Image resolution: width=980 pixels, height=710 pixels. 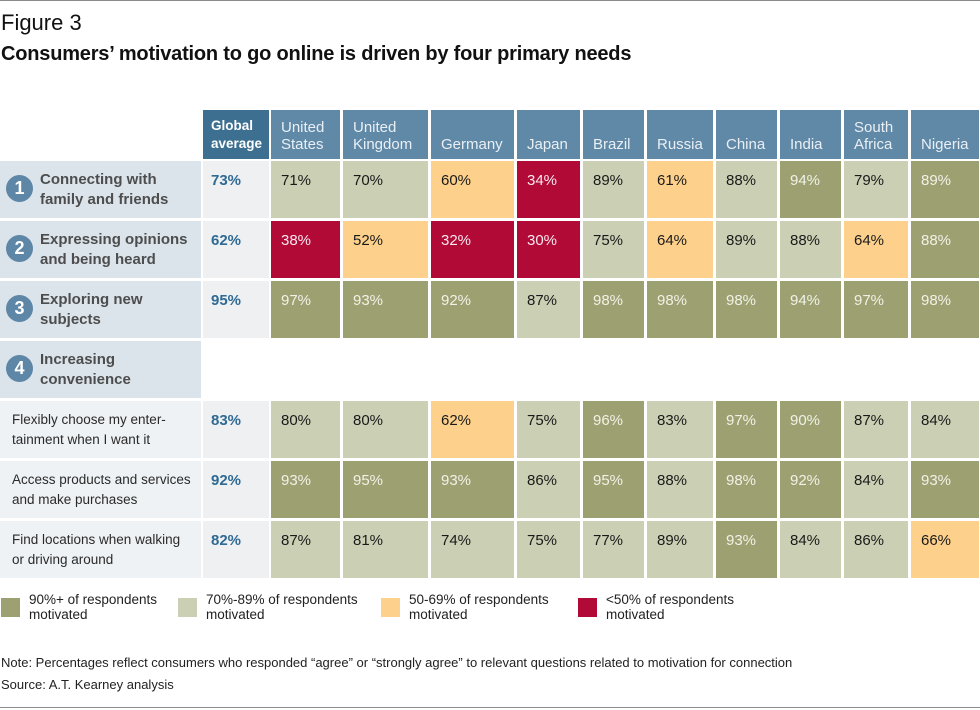 What do you see at coordinates (680, 134) in the screenshot?
I see `column-header-russia: Russia` at bounding box center [680, 134].